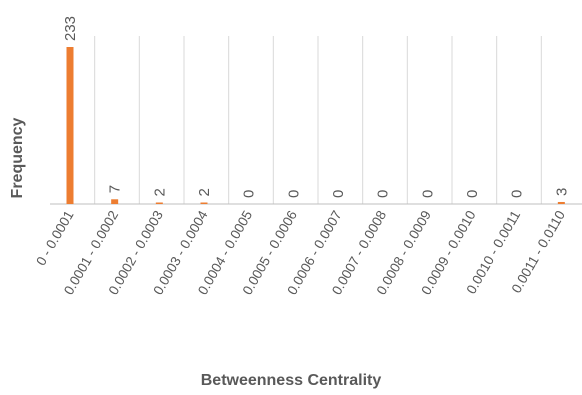 This screenshot has height=395, width=582. I want to click on data-label: 233, so click(70, 28).